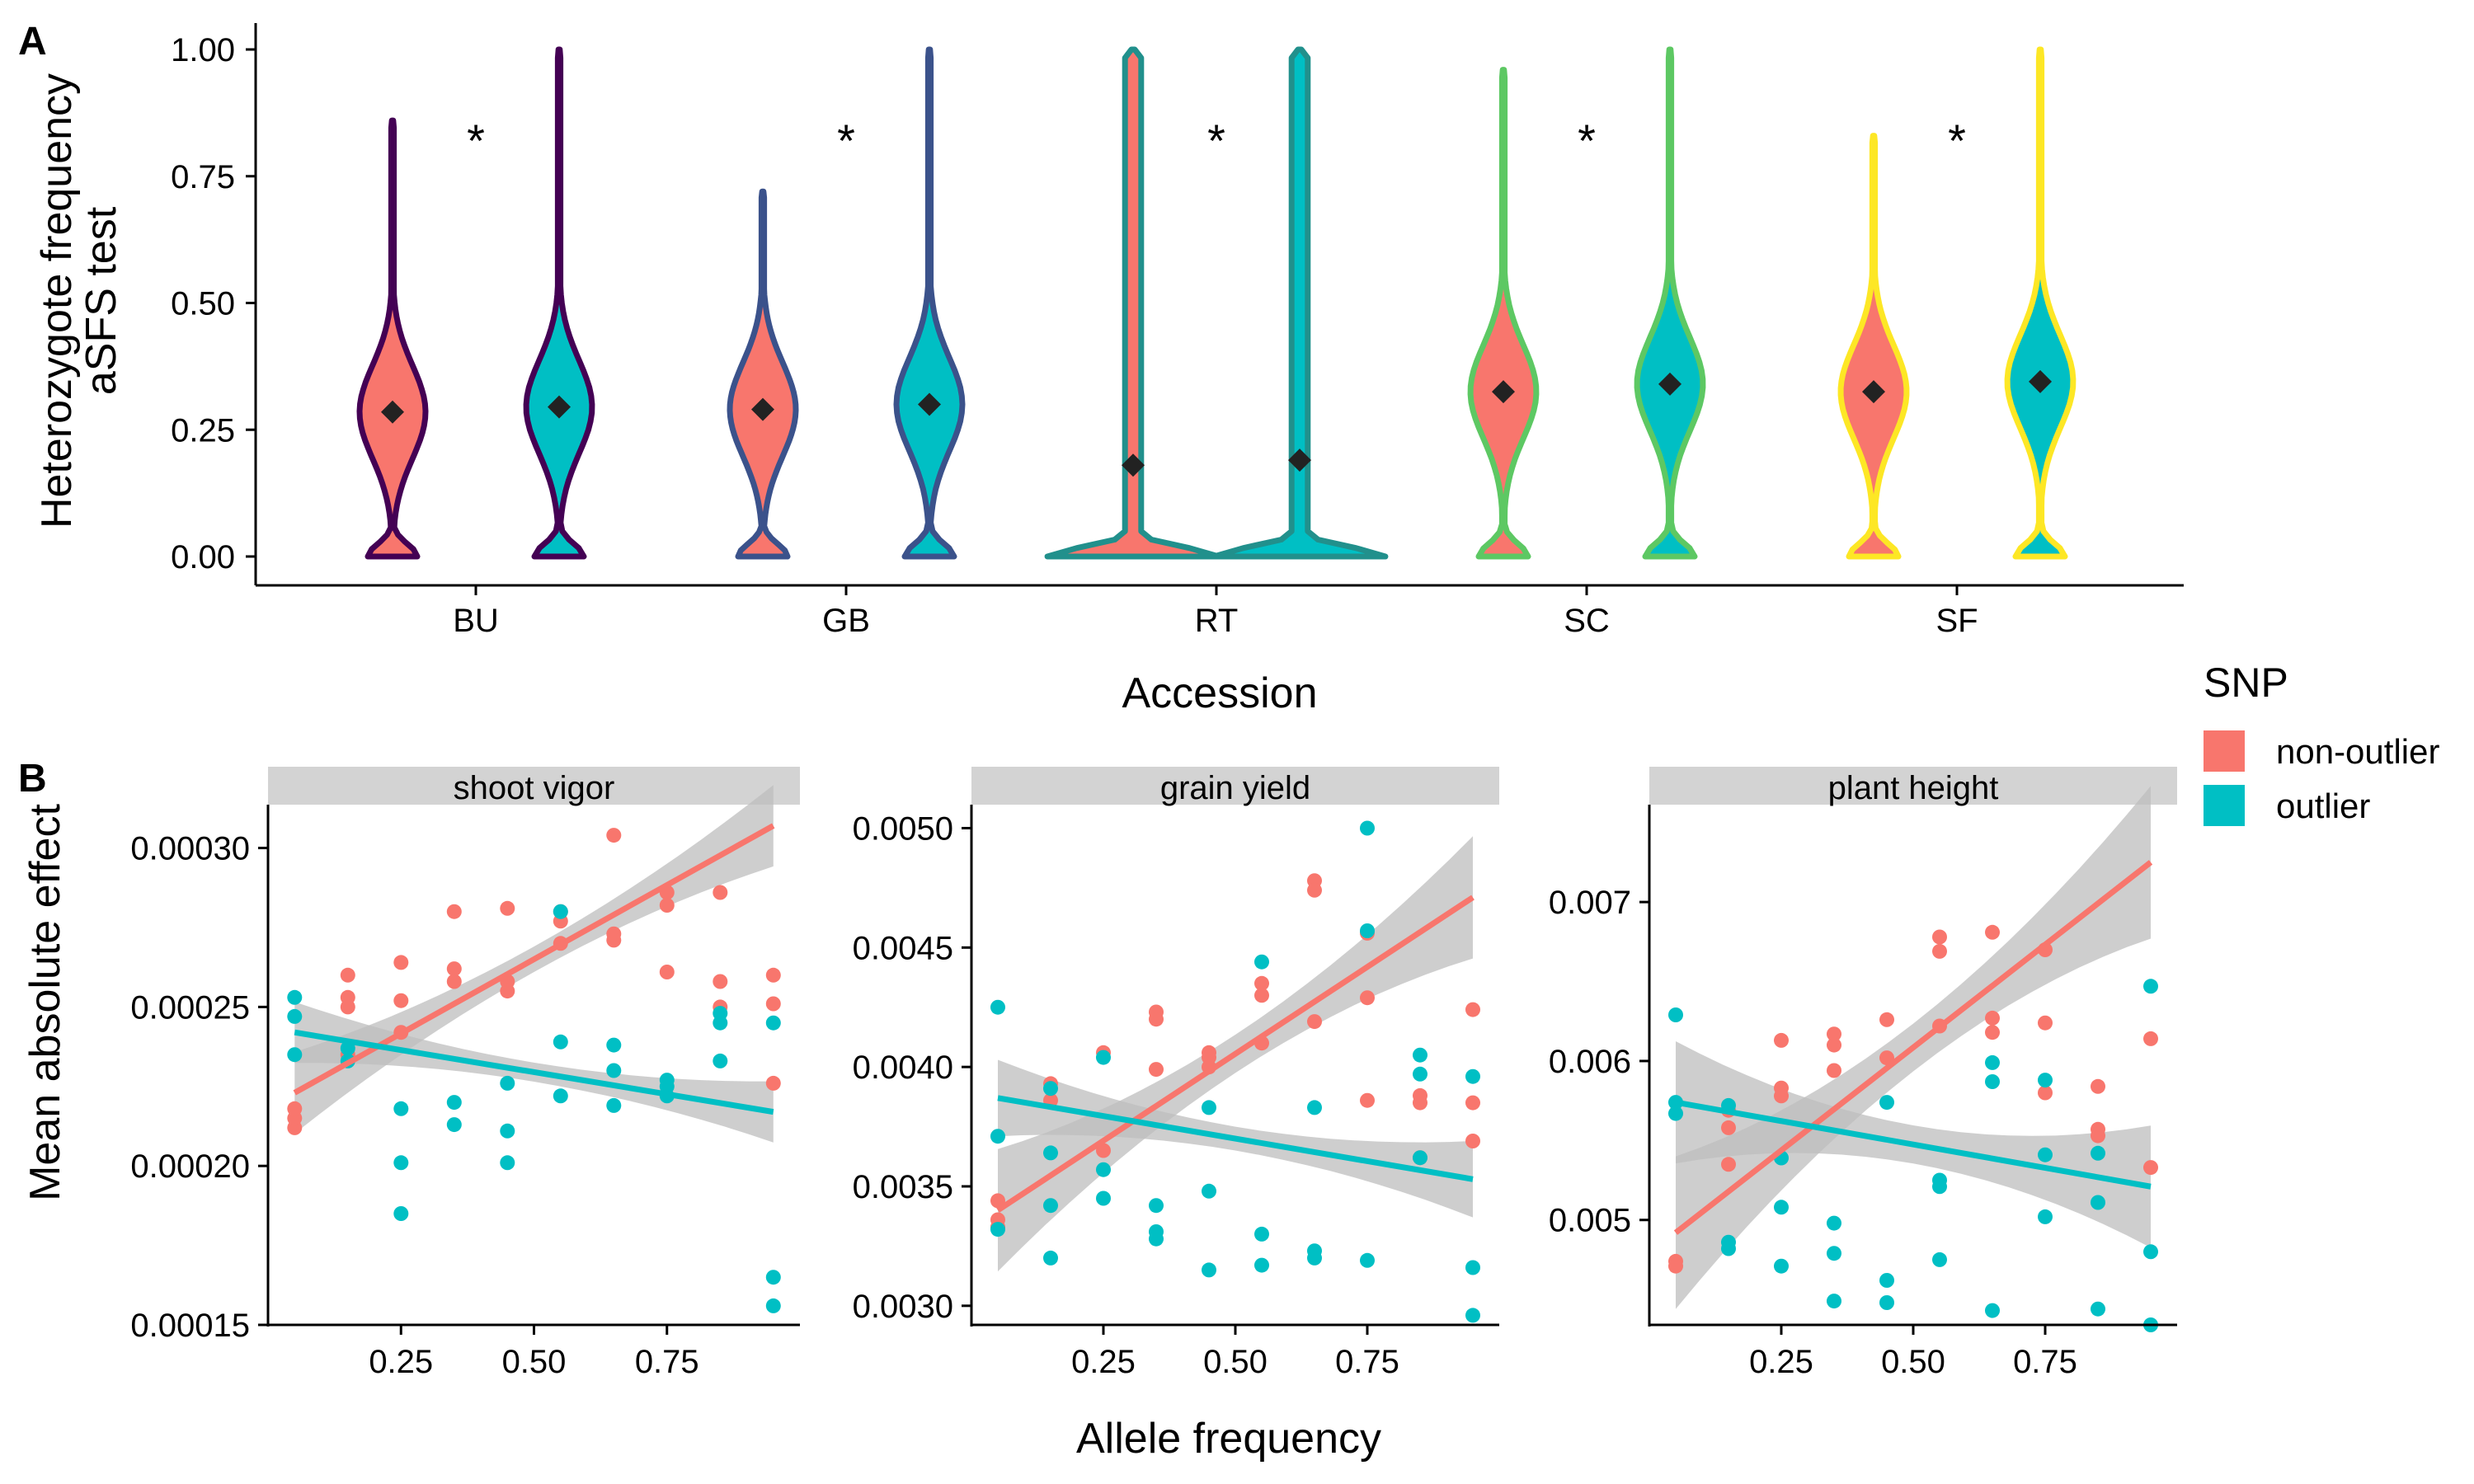  I want to click on panel-a-letter: A, so click(32, 41).